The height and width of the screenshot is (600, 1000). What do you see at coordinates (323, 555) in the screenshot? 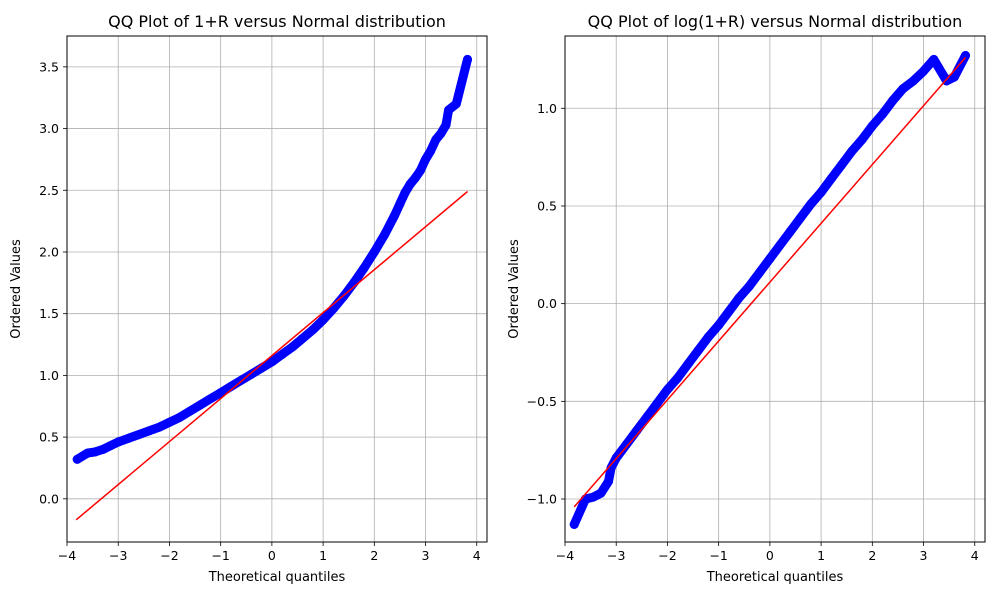
I see `x-tick-label: 1` at bounding box center [323, 555].